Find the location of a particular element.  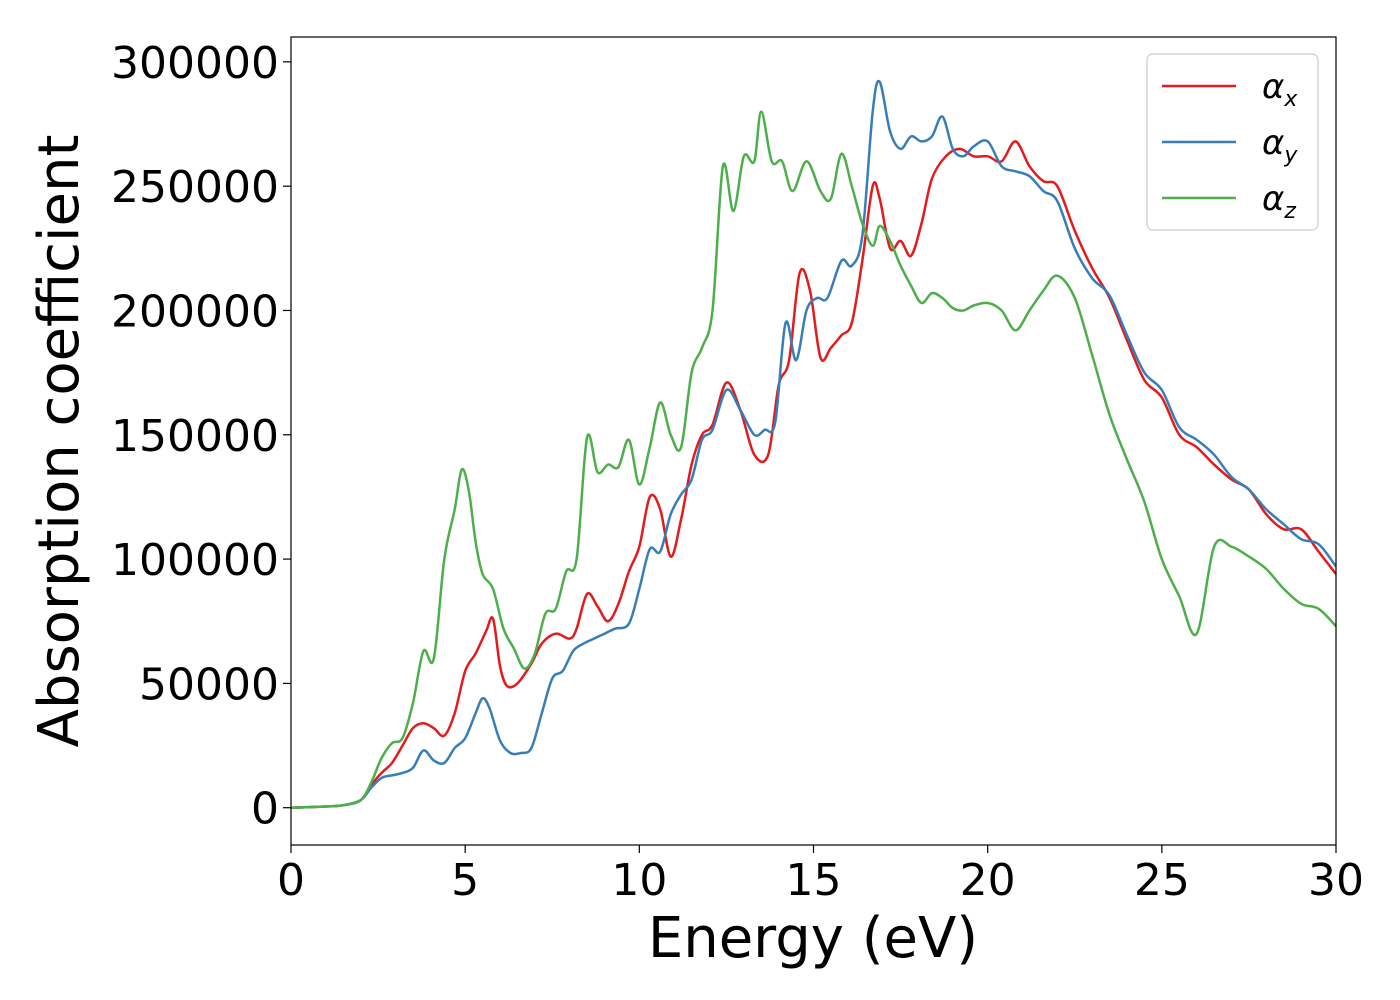

y-axis: 0 50000 100000 150000 200000 250000 300000 is located at coordinates (201, 436).